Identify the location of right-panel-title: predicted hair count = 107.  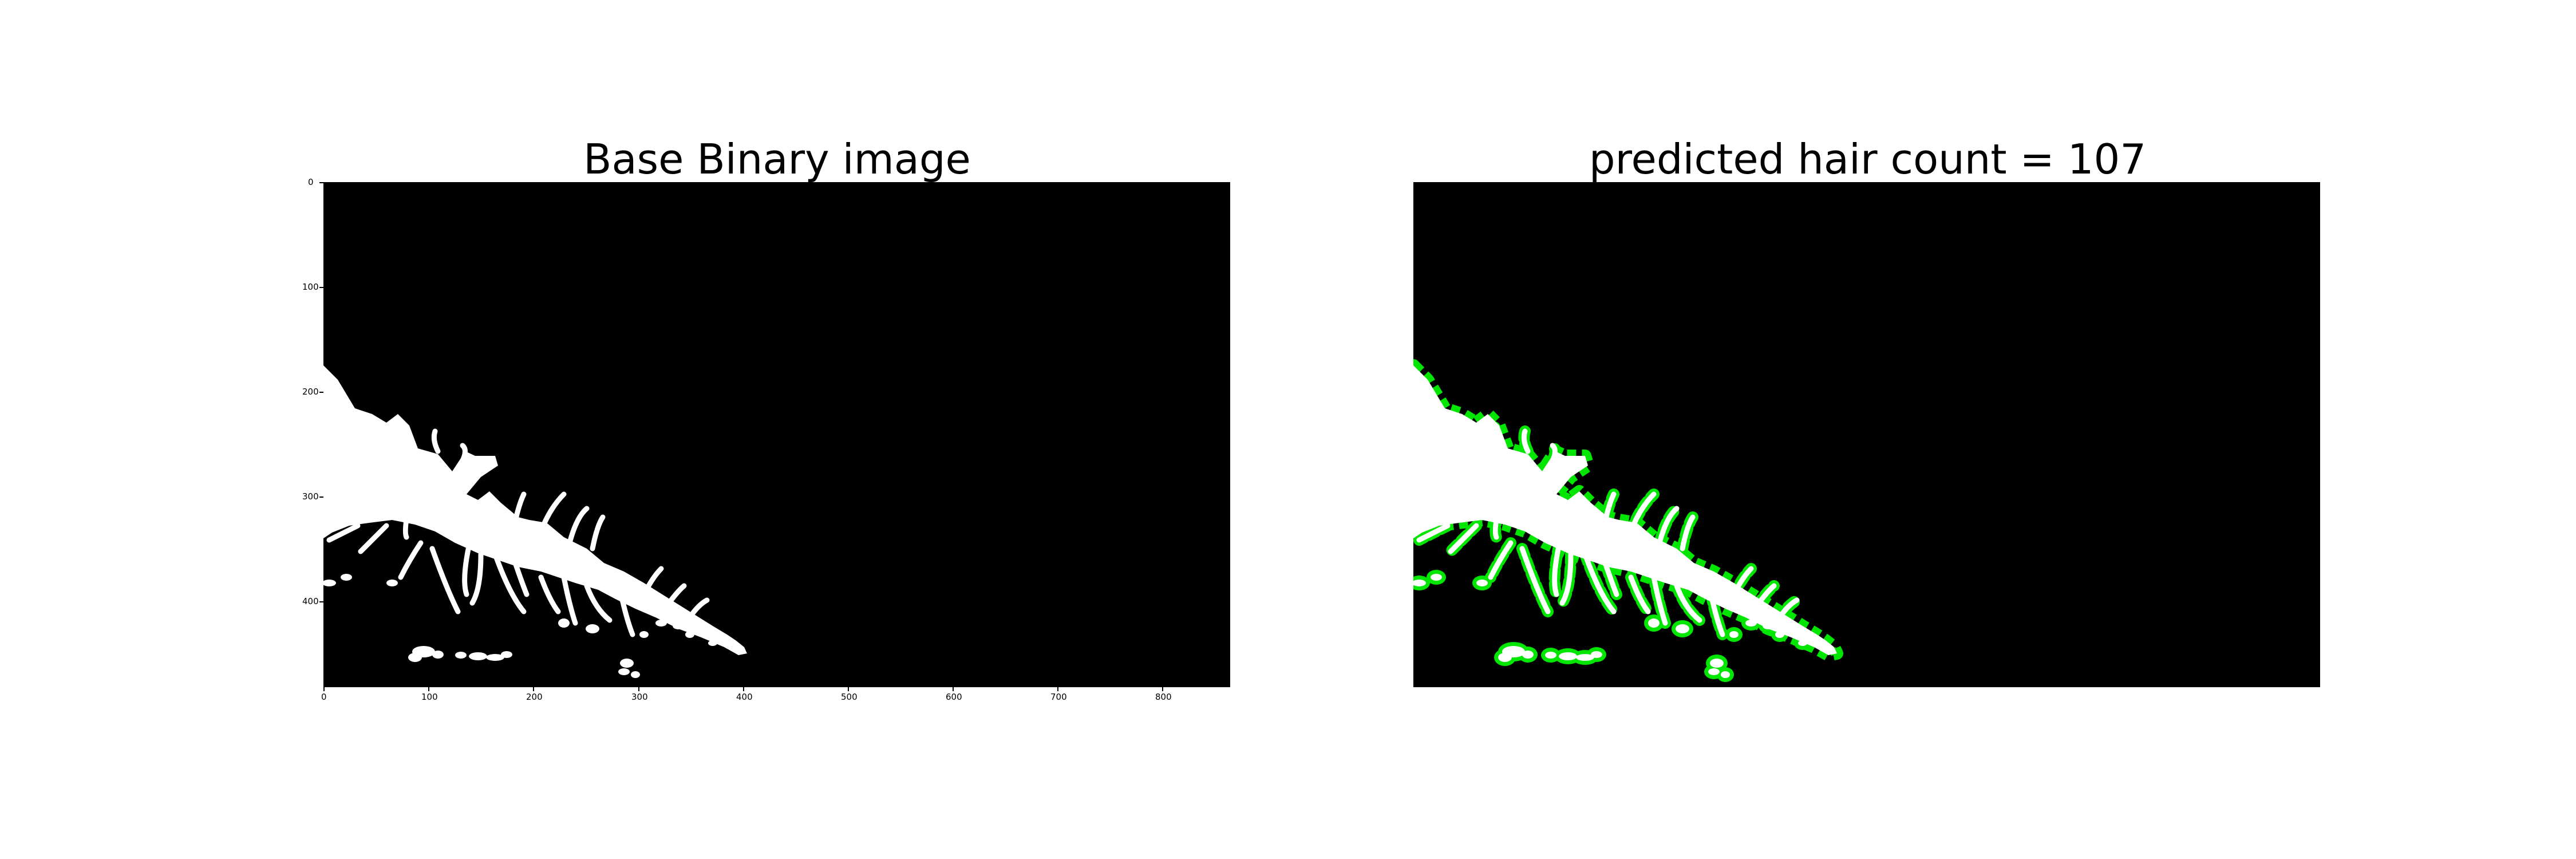
(1868, 159).